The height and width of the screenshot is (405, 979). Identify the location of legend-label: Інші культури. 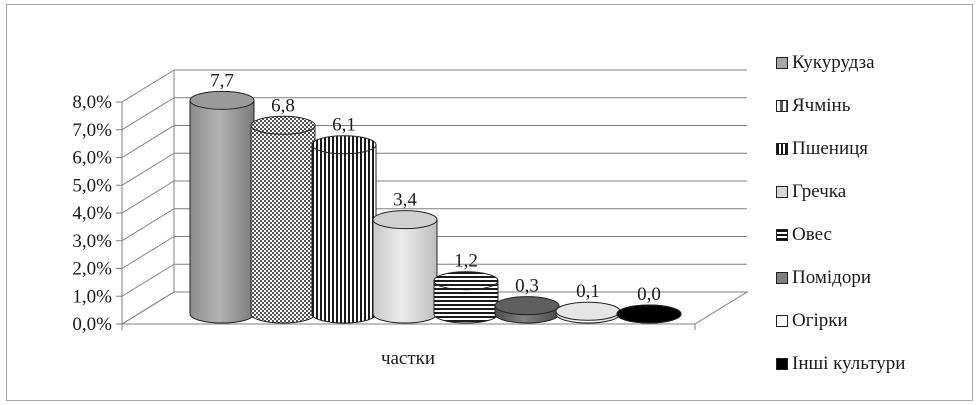
(849, 363).